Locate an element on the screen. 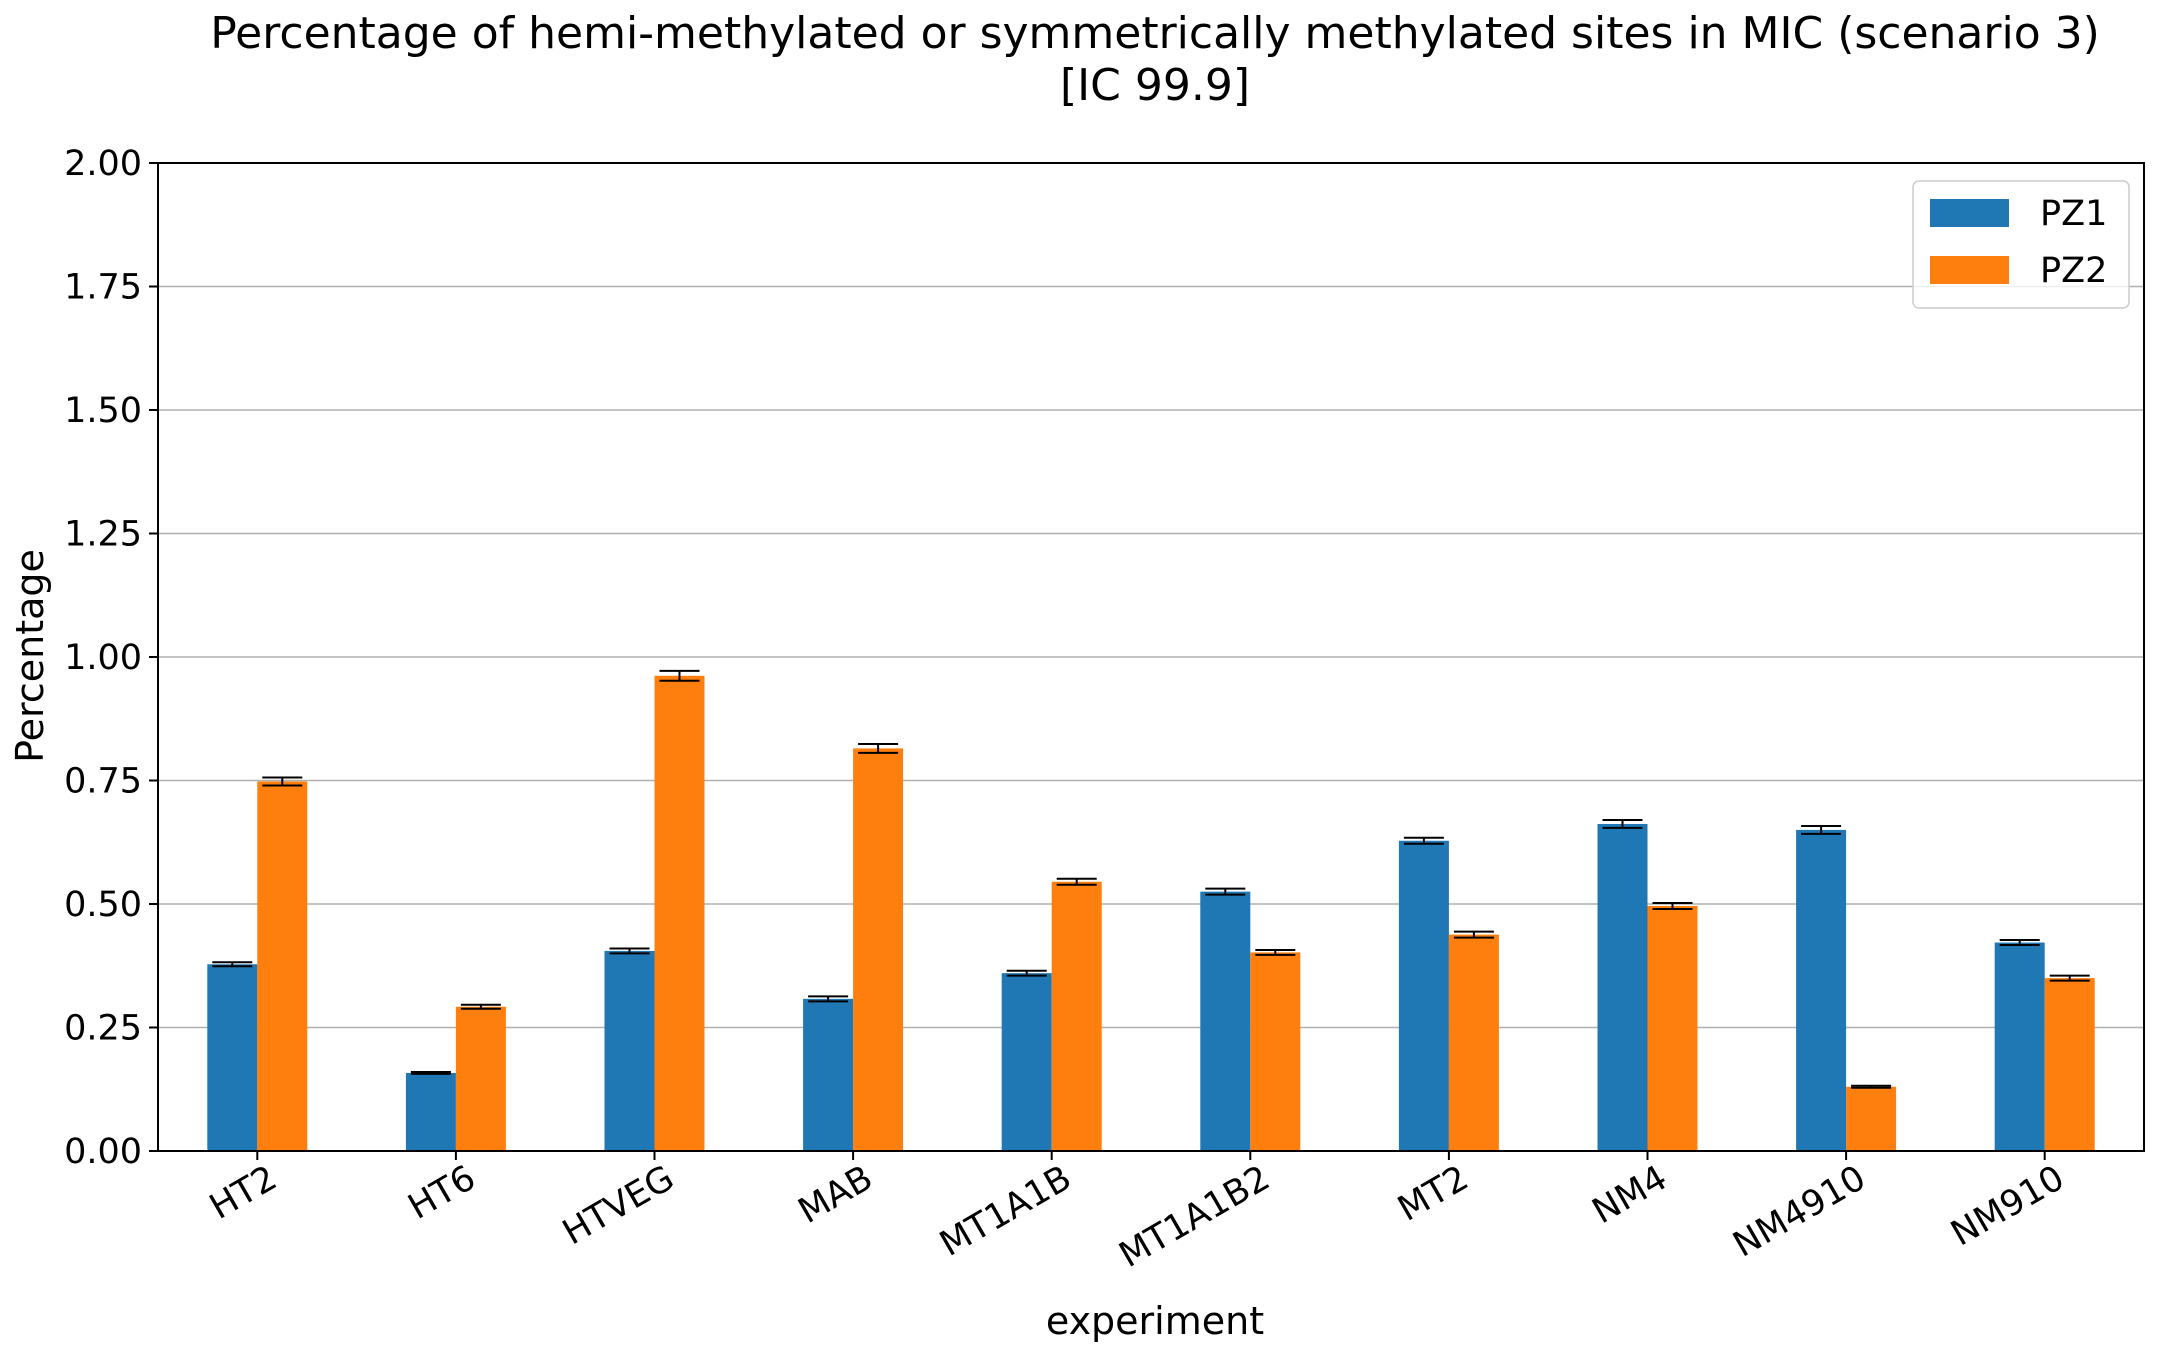 The height and width of the screenshot is (1350, 2166). x-axis-label: experiment is located at coordinates (1155, 1321).